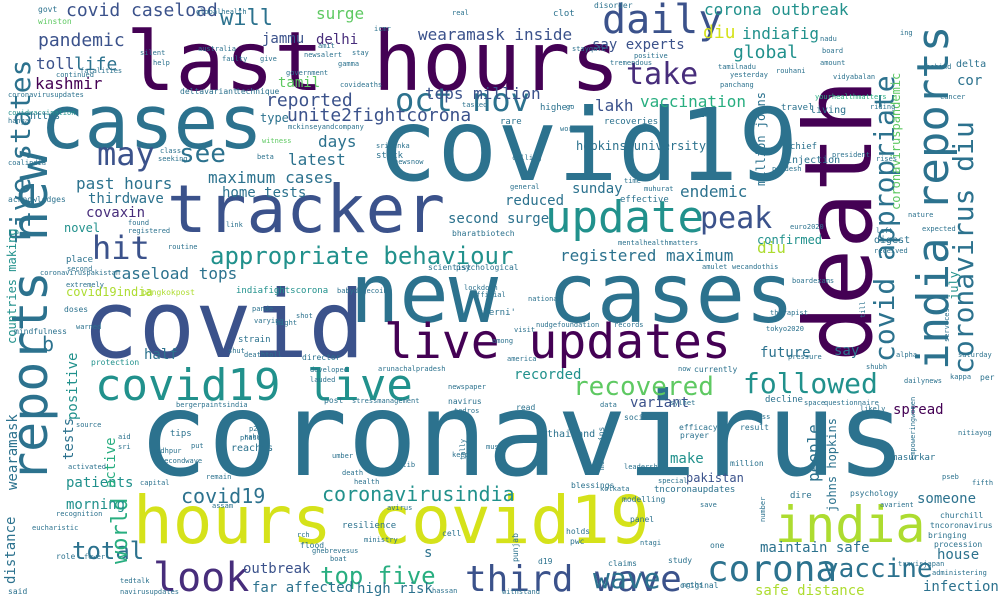  I want to click on word-look: look, so click(201, 577).